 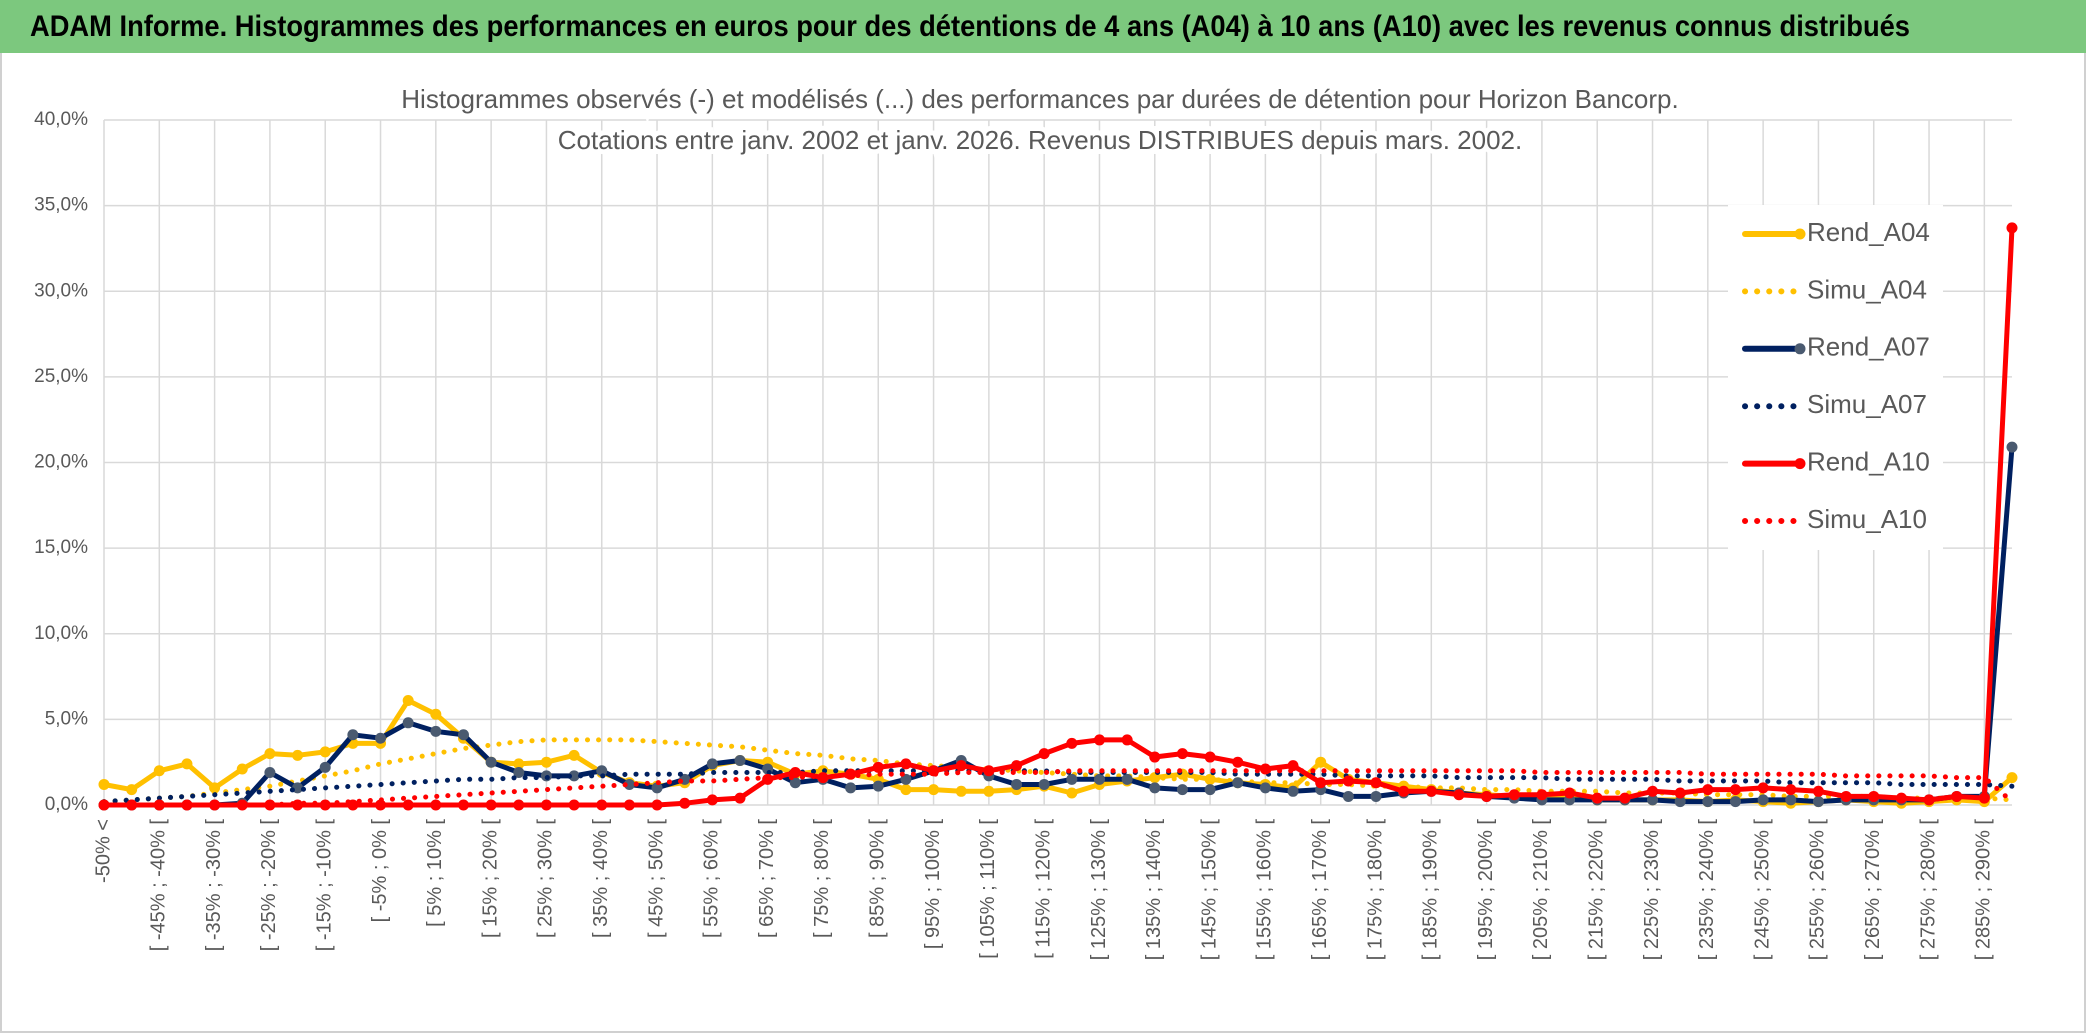 What do you see at coordinates (1154, 890) in the screenshot?
I see `x-tick-label: [ 135% ; 140% [` at bounding box center [1154, 890].